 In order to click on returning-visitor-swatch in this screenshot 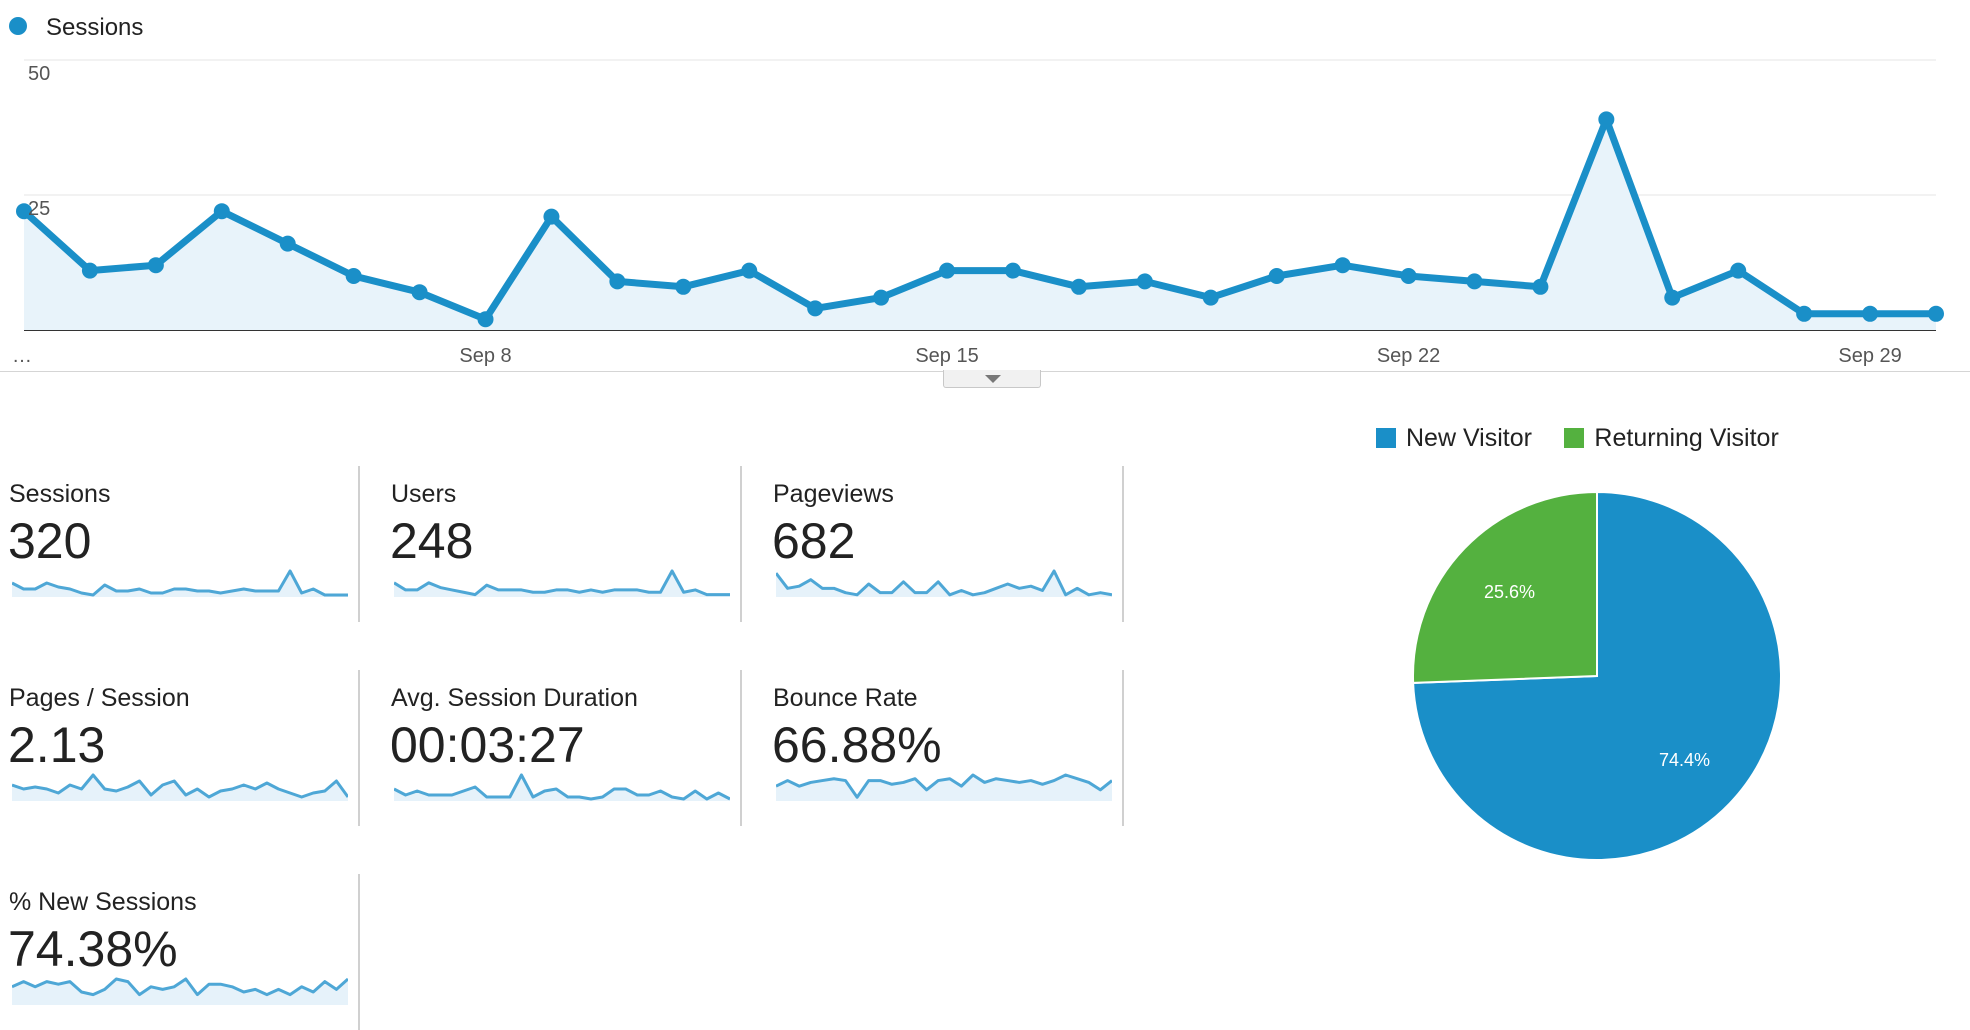, I will do `click(1574, 438)`.